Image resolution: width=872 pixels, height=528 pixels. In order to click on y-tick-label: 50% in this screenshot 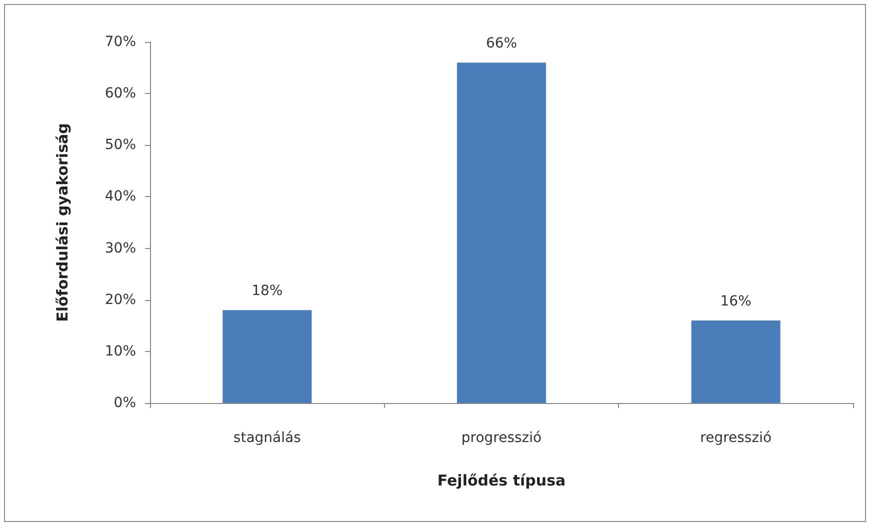, I will do `click(120, 145)`.